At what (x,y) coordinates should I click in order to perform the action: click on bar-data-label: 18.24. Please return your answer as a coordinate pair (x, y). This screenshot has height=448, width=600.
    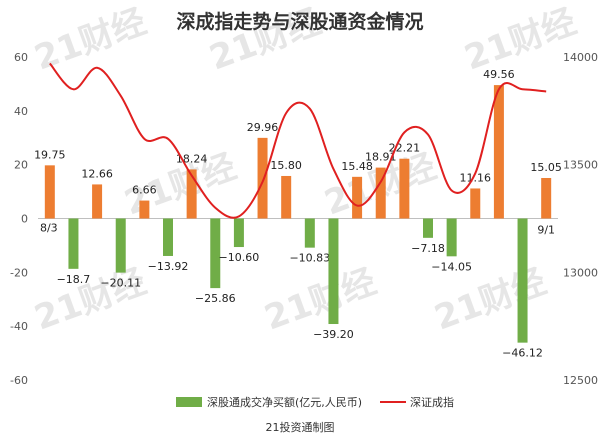
    Looking at the image, I should click on (192, 158).